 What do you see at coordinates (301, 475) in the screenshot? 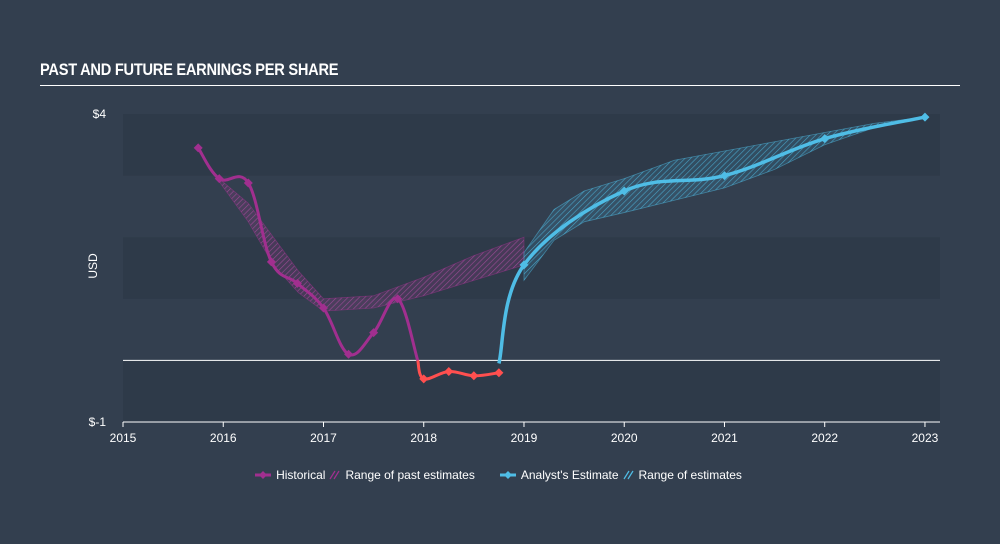
I see `legend-historical-label: Historical` at bounding box center [301, 475].